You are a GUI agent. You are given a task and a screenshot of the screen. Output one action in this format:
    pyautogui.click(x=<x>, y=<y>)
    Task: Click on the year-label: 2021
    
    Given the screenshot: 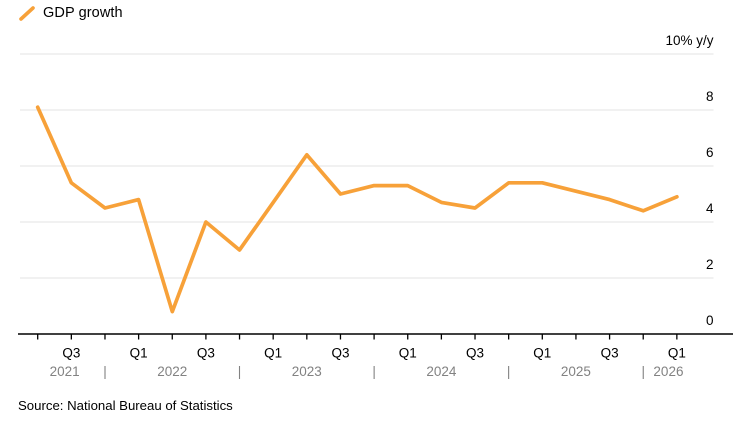 What is the action you would take?
    pyautogui.click(x=65, y=371)
    